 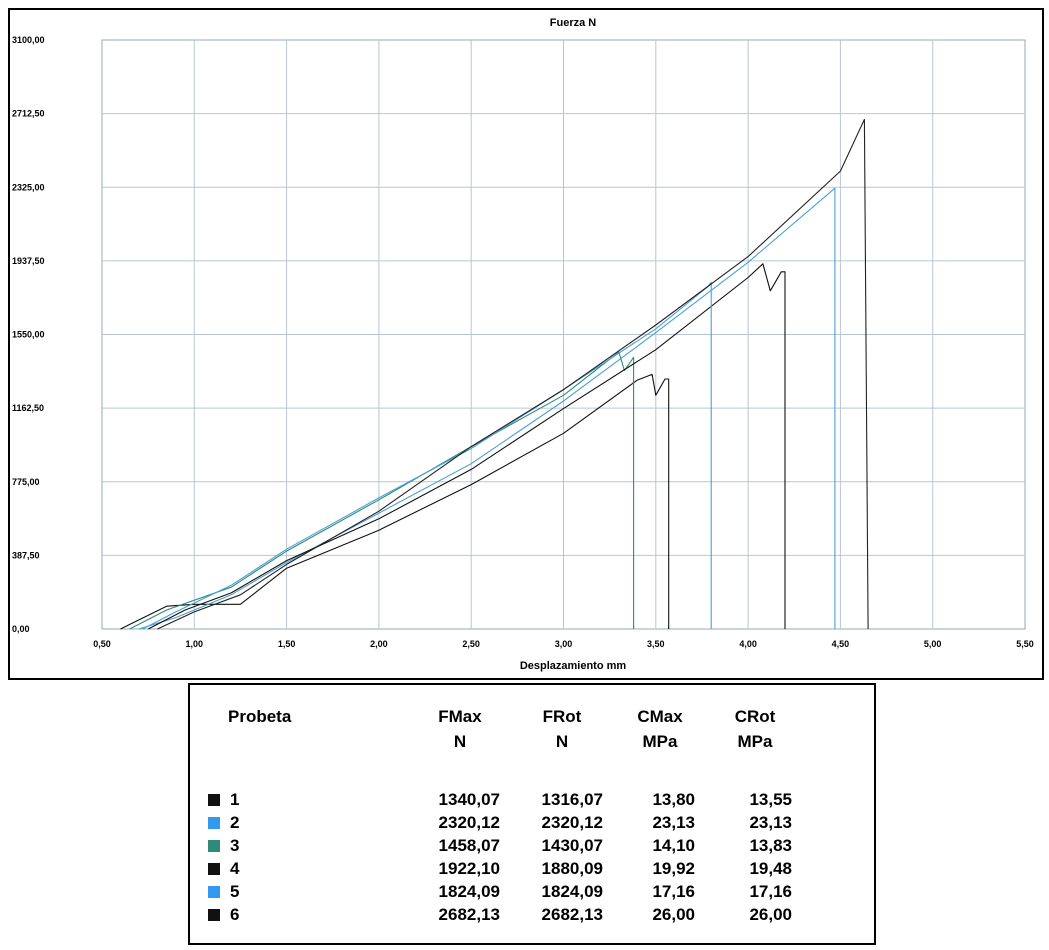 What do you see at coordinates (673, 891) in the screenshot?
I see `cell-cmax: 17,16` at bounding box center [673, 891].